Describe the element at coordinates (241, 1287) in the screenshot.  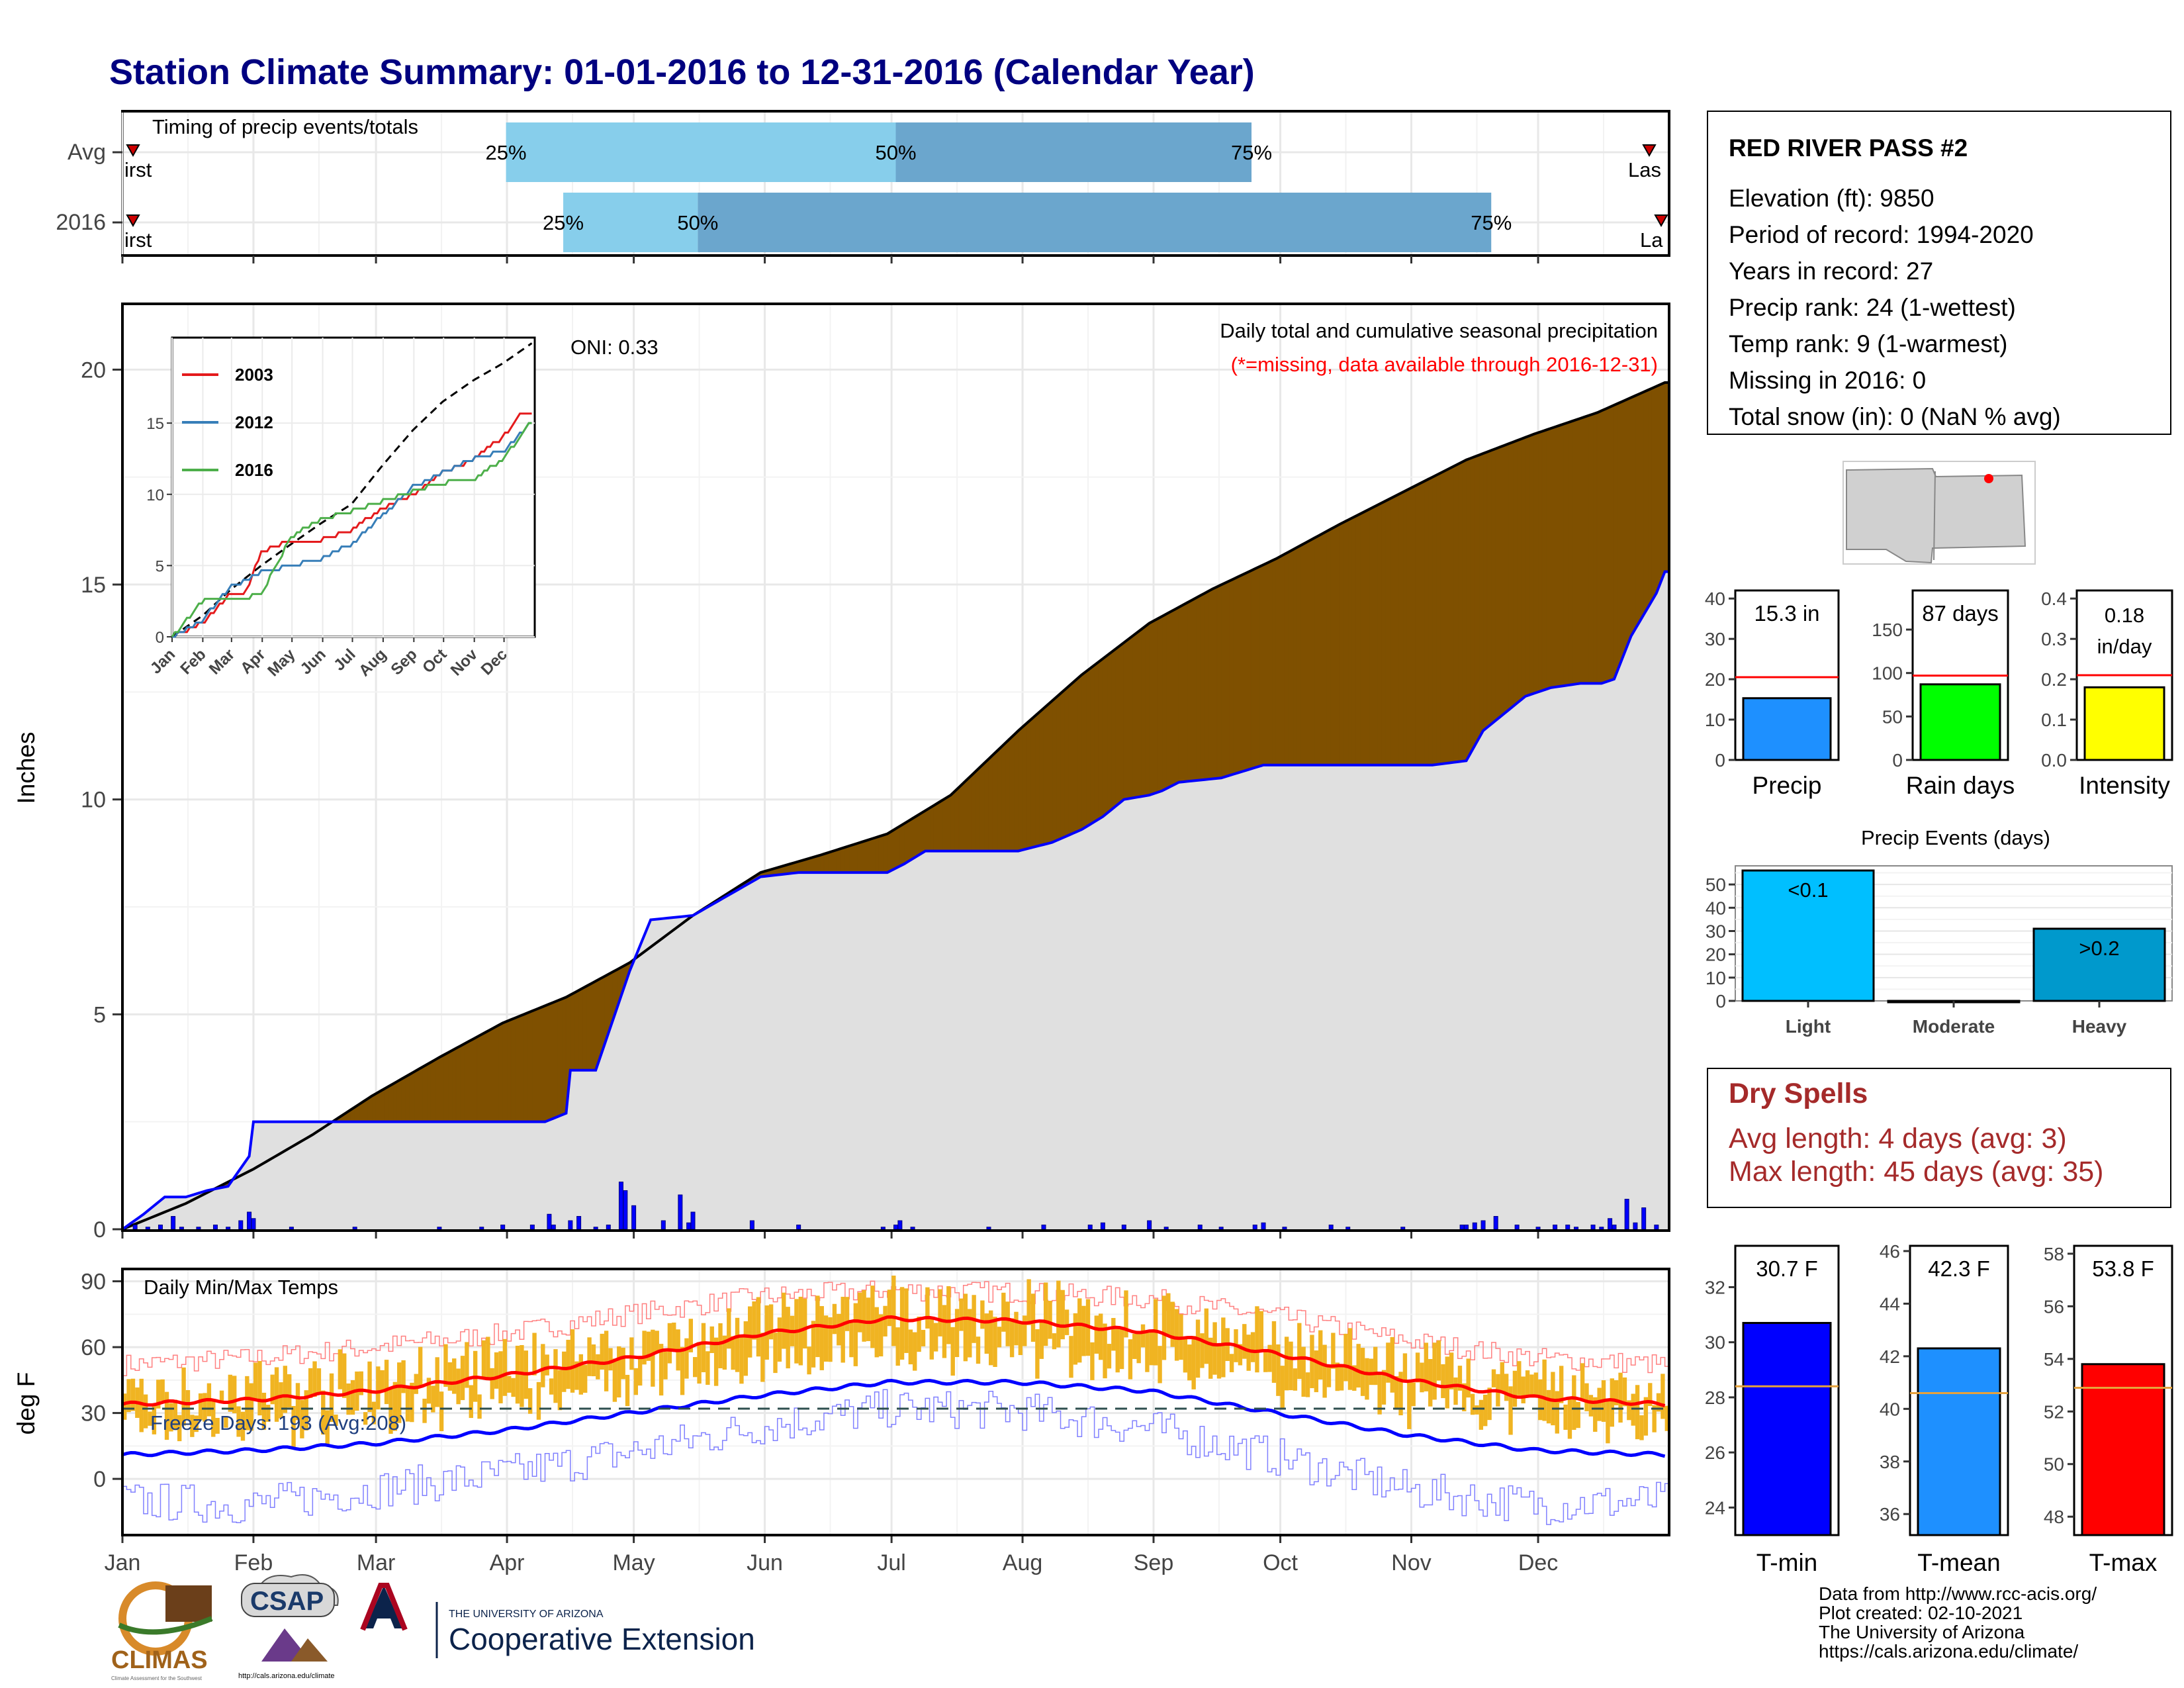
I see `temperature-title: Daily Min/Max Temps` at that location.